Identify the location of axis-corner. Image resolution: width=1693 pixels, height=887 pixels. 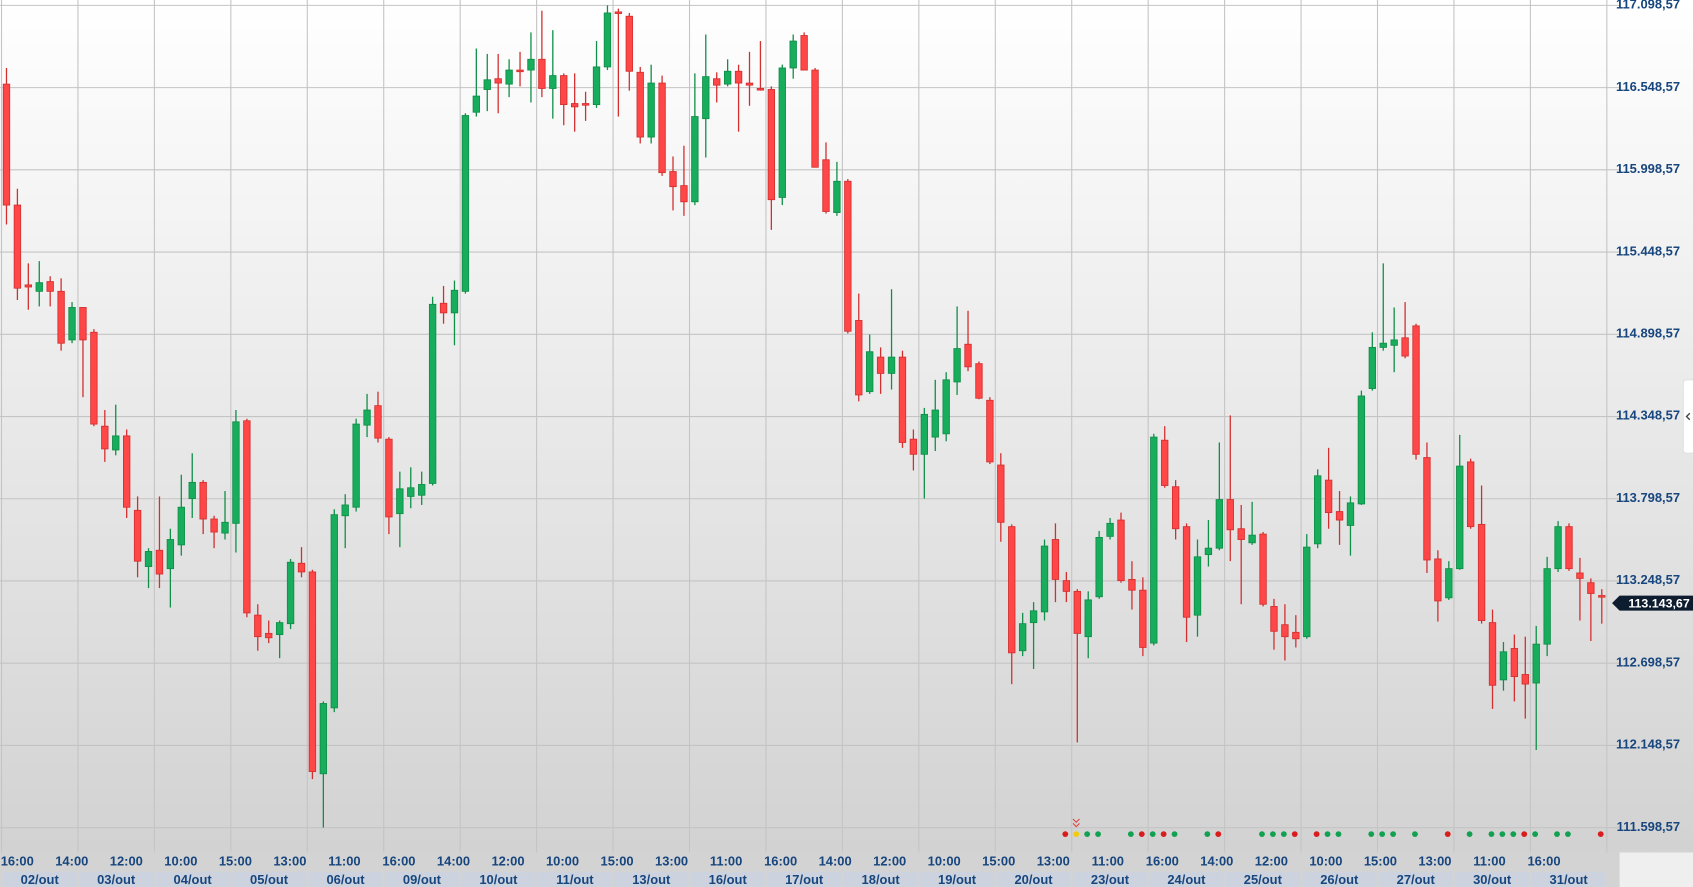
(1656, 869).